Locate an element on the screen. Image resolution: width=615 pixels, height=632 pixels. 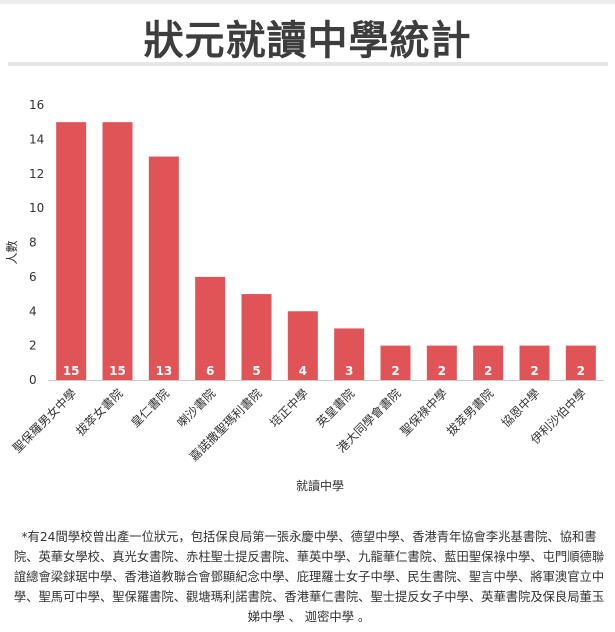
y-tick-label: 14 is located at coordinates (36, 139).